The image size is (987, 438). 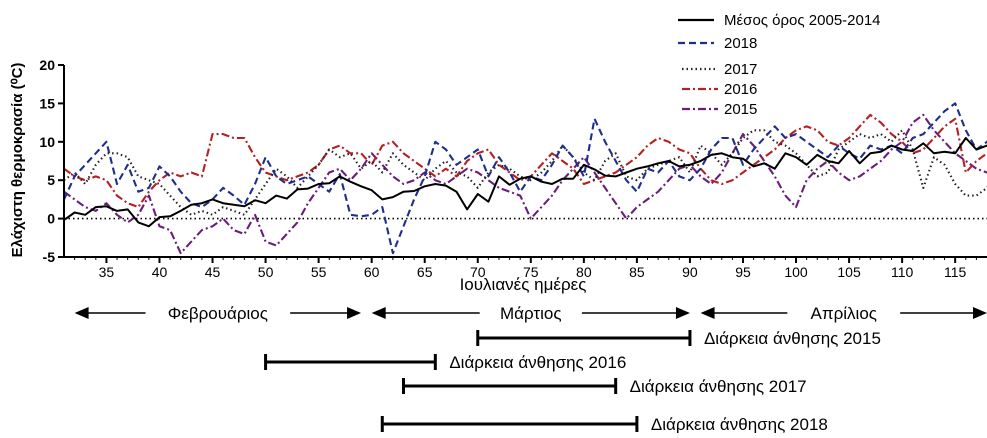 I want to click on y-tick-label: 10, so click(x=47, y=142).